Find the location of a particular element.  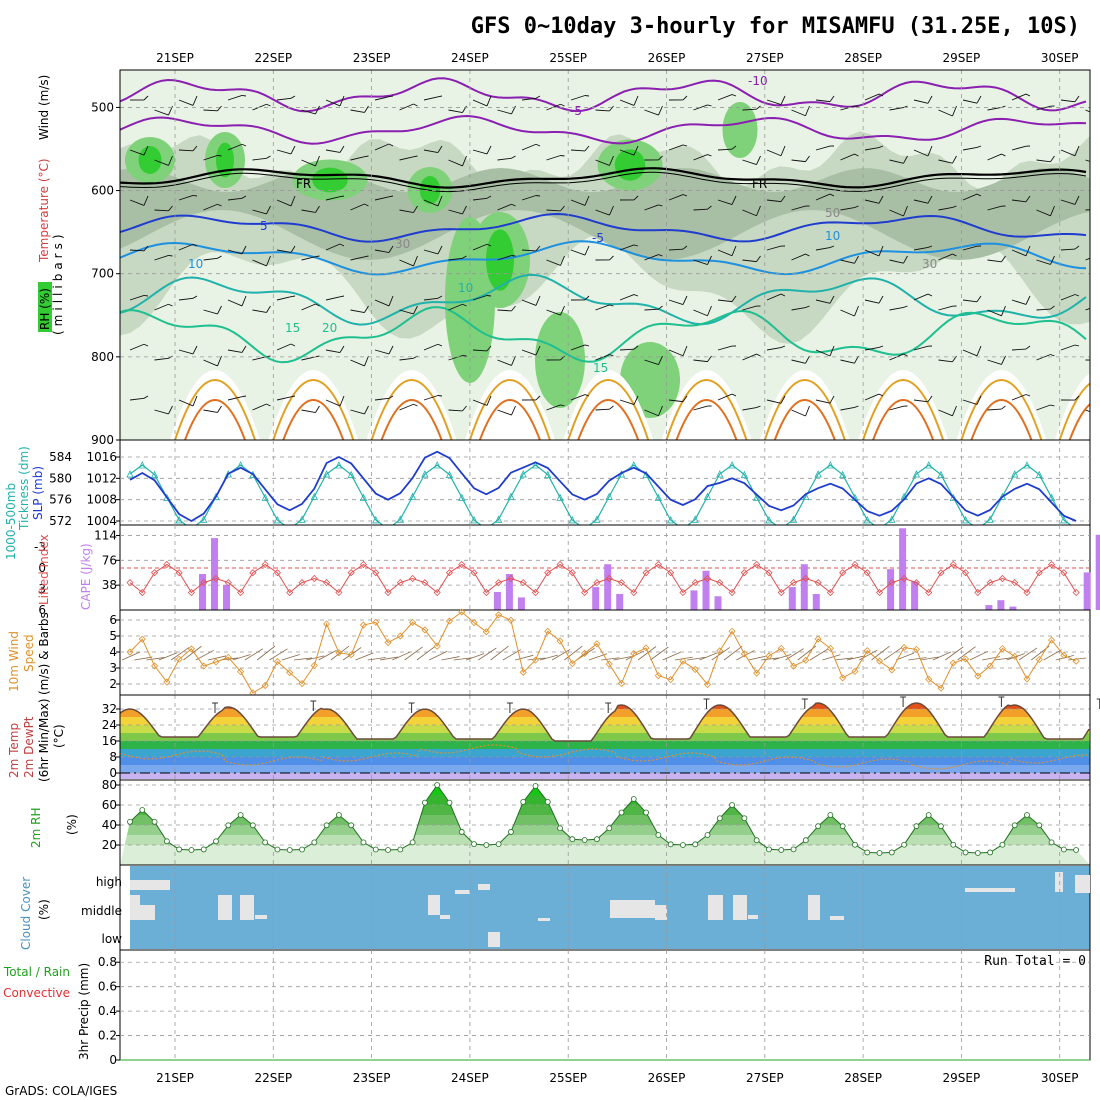

thickness-tick: 584 is located at coordinates (60, 457).